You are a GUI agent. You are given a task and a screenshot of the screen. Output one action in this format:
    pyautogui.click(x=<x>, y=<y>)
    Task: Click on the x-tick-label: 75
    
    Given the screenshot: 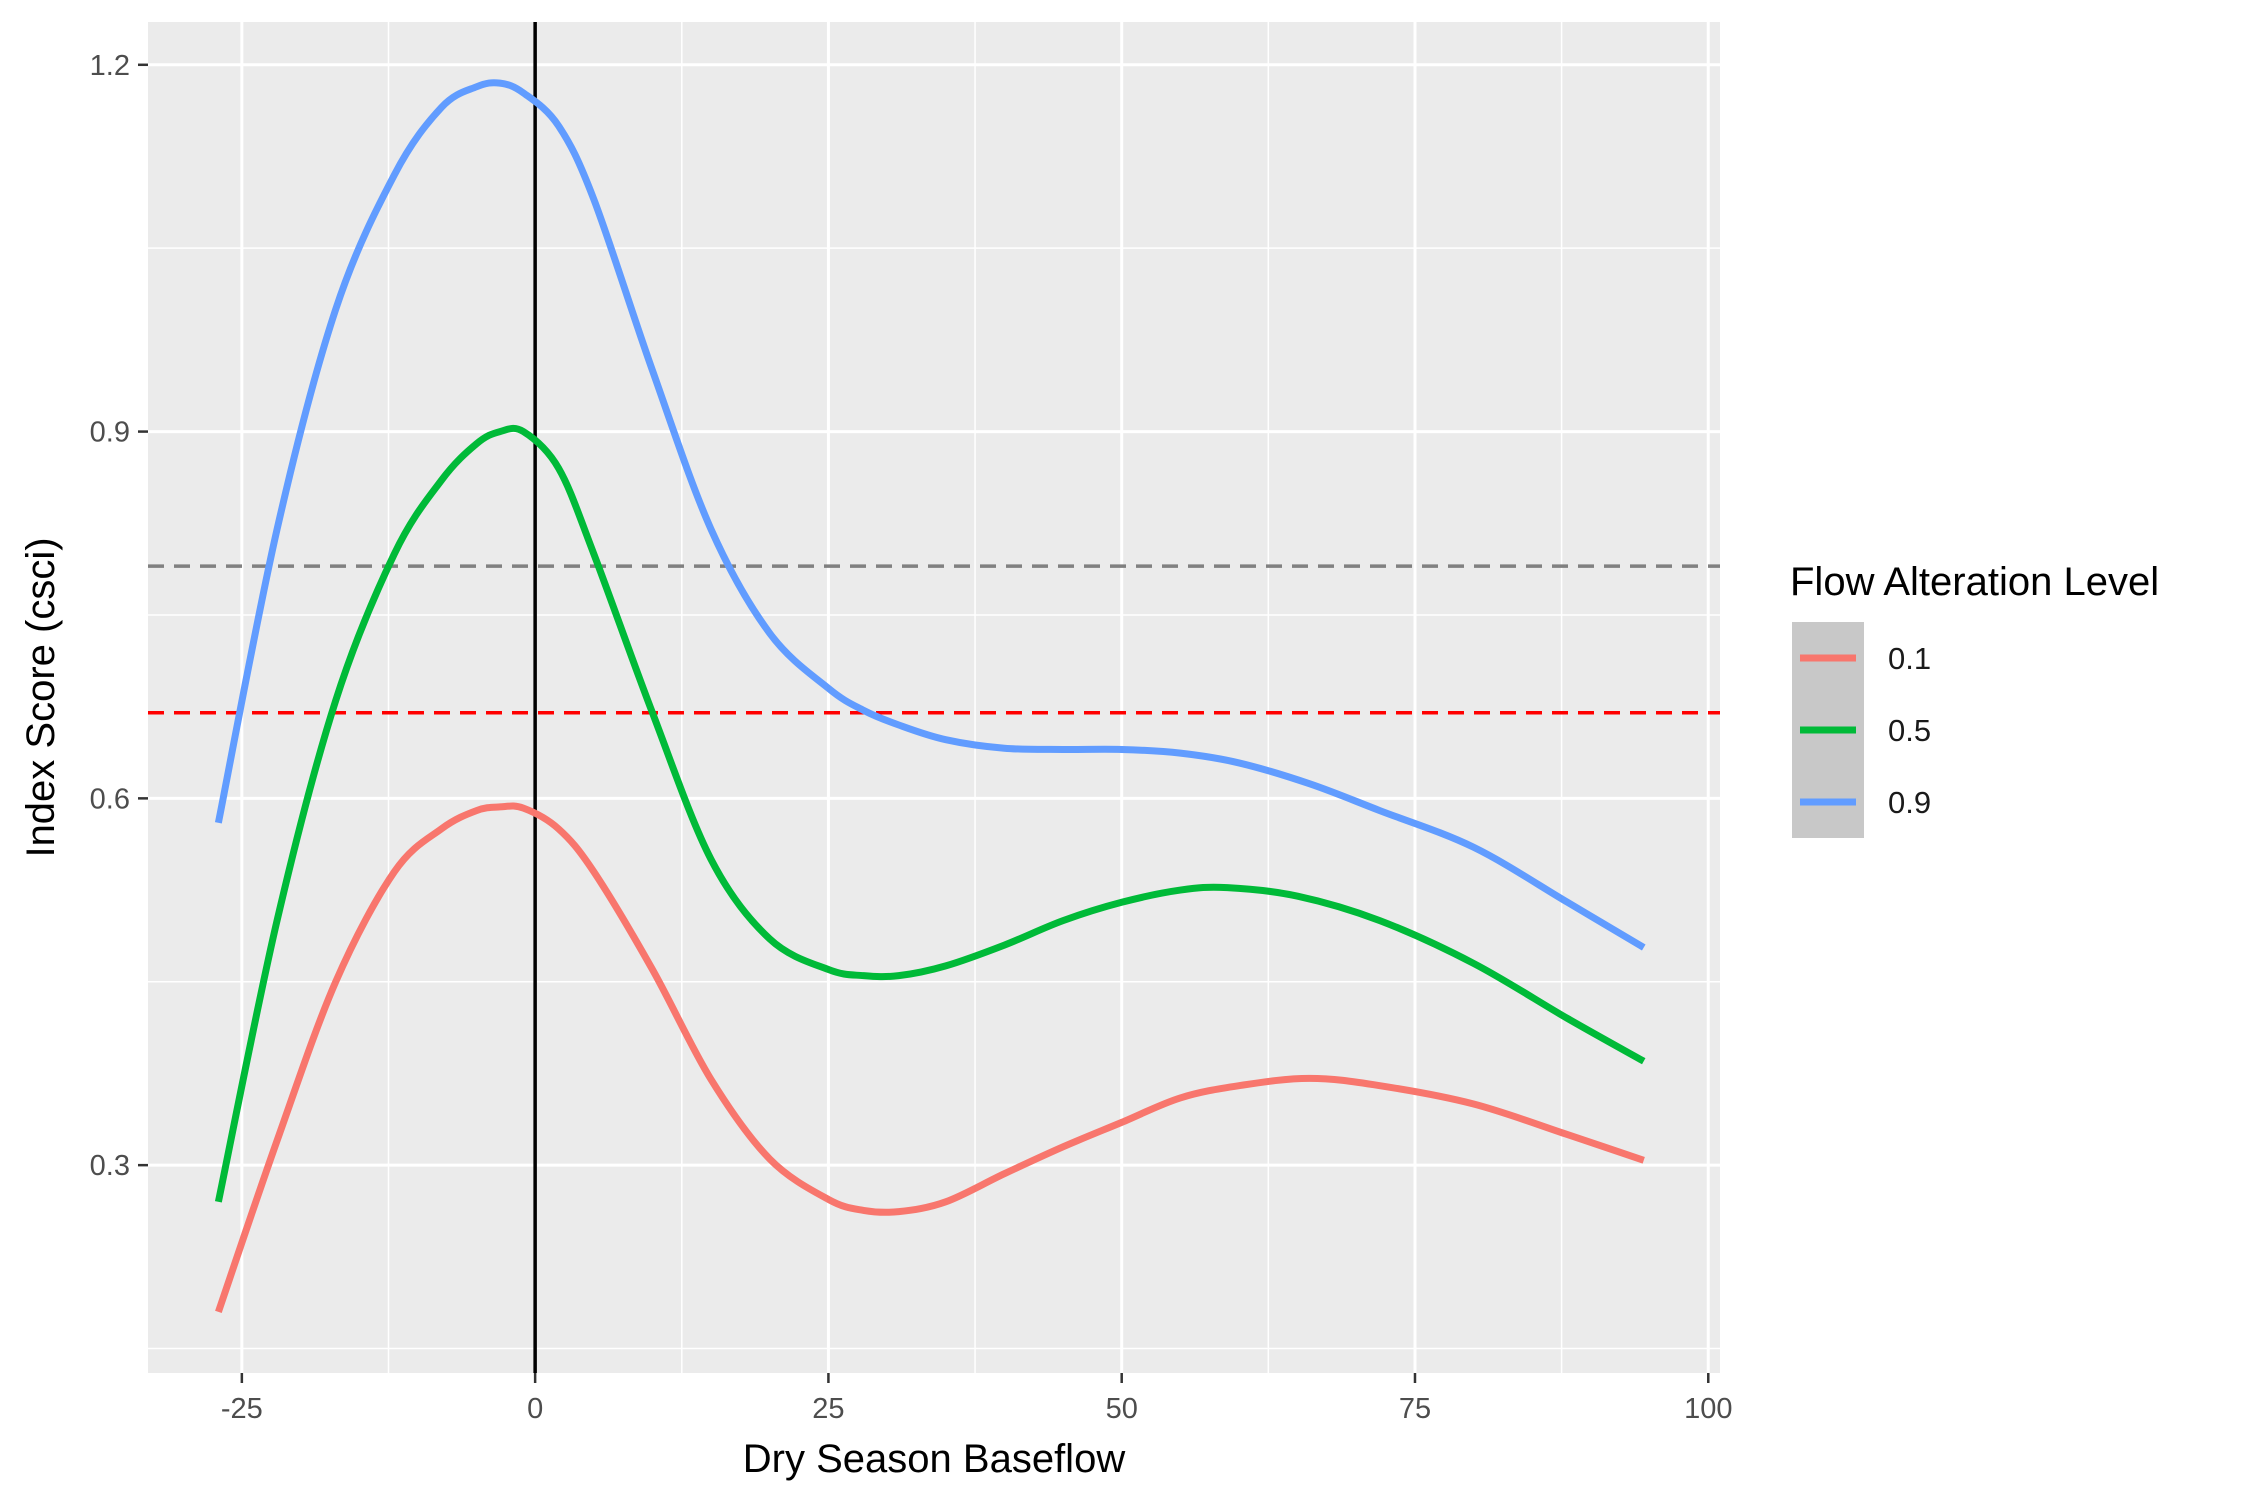 What is the action you would take?
    pyautogui.click(x=1415, y=1409)
    